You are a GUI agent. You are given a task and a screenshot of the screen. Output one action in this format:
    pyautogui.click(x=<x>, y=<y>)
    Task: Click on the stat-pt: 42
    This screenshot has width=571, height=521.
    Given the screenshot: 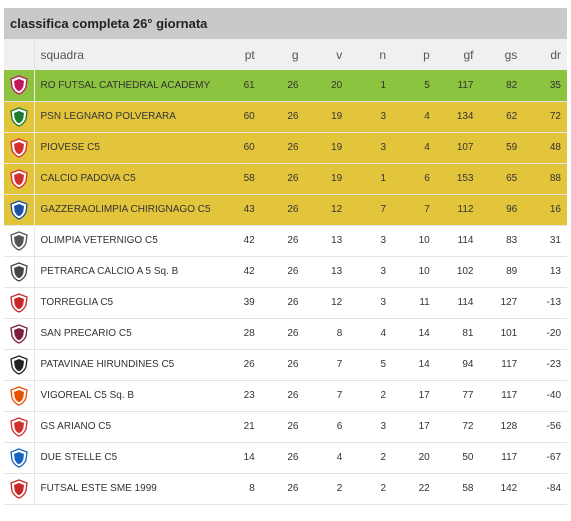 What is the action you would take?
    pyautogui.click(x=249, y=271)
    